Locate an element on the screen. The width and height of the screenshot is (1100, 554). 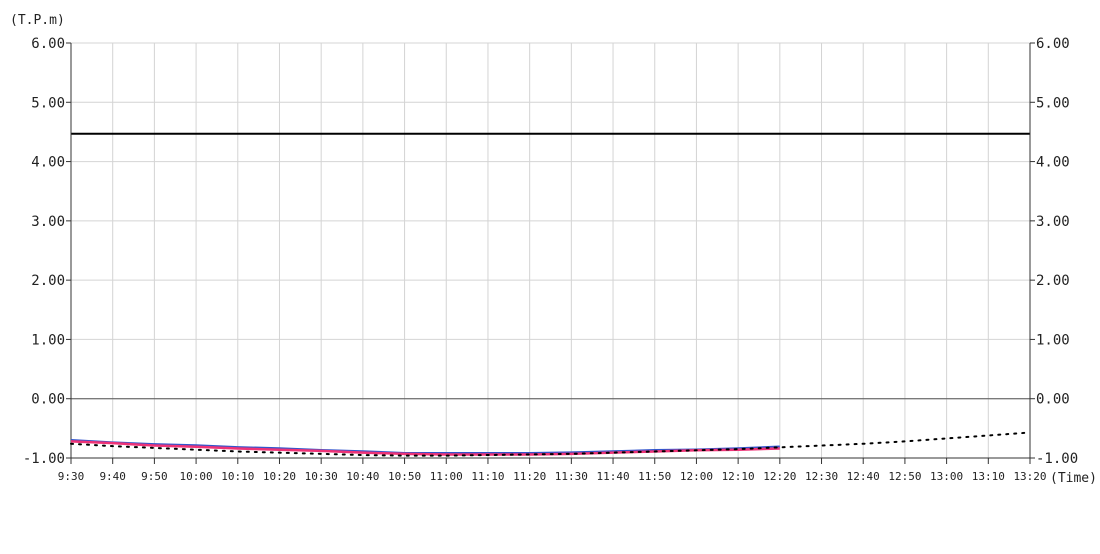
x-tick-label: 12:50 is located at coordinates (904, 476).